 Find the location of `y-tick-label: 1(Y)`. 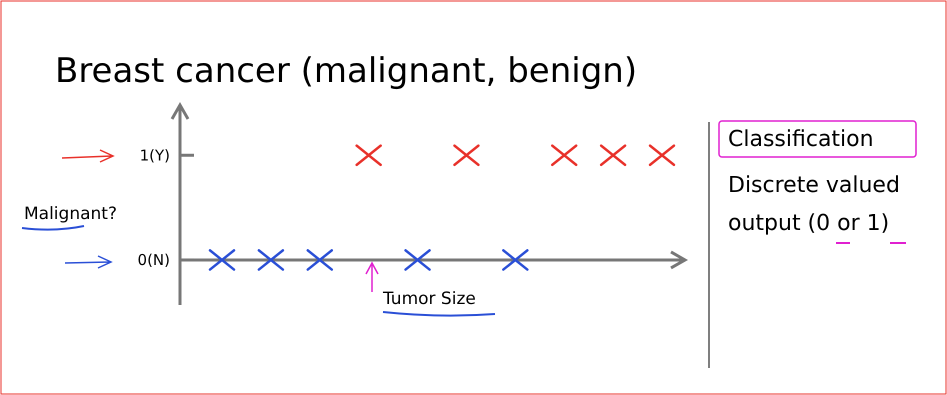

y-tick-label: 1(Y) is located at coordinates (155, 155).